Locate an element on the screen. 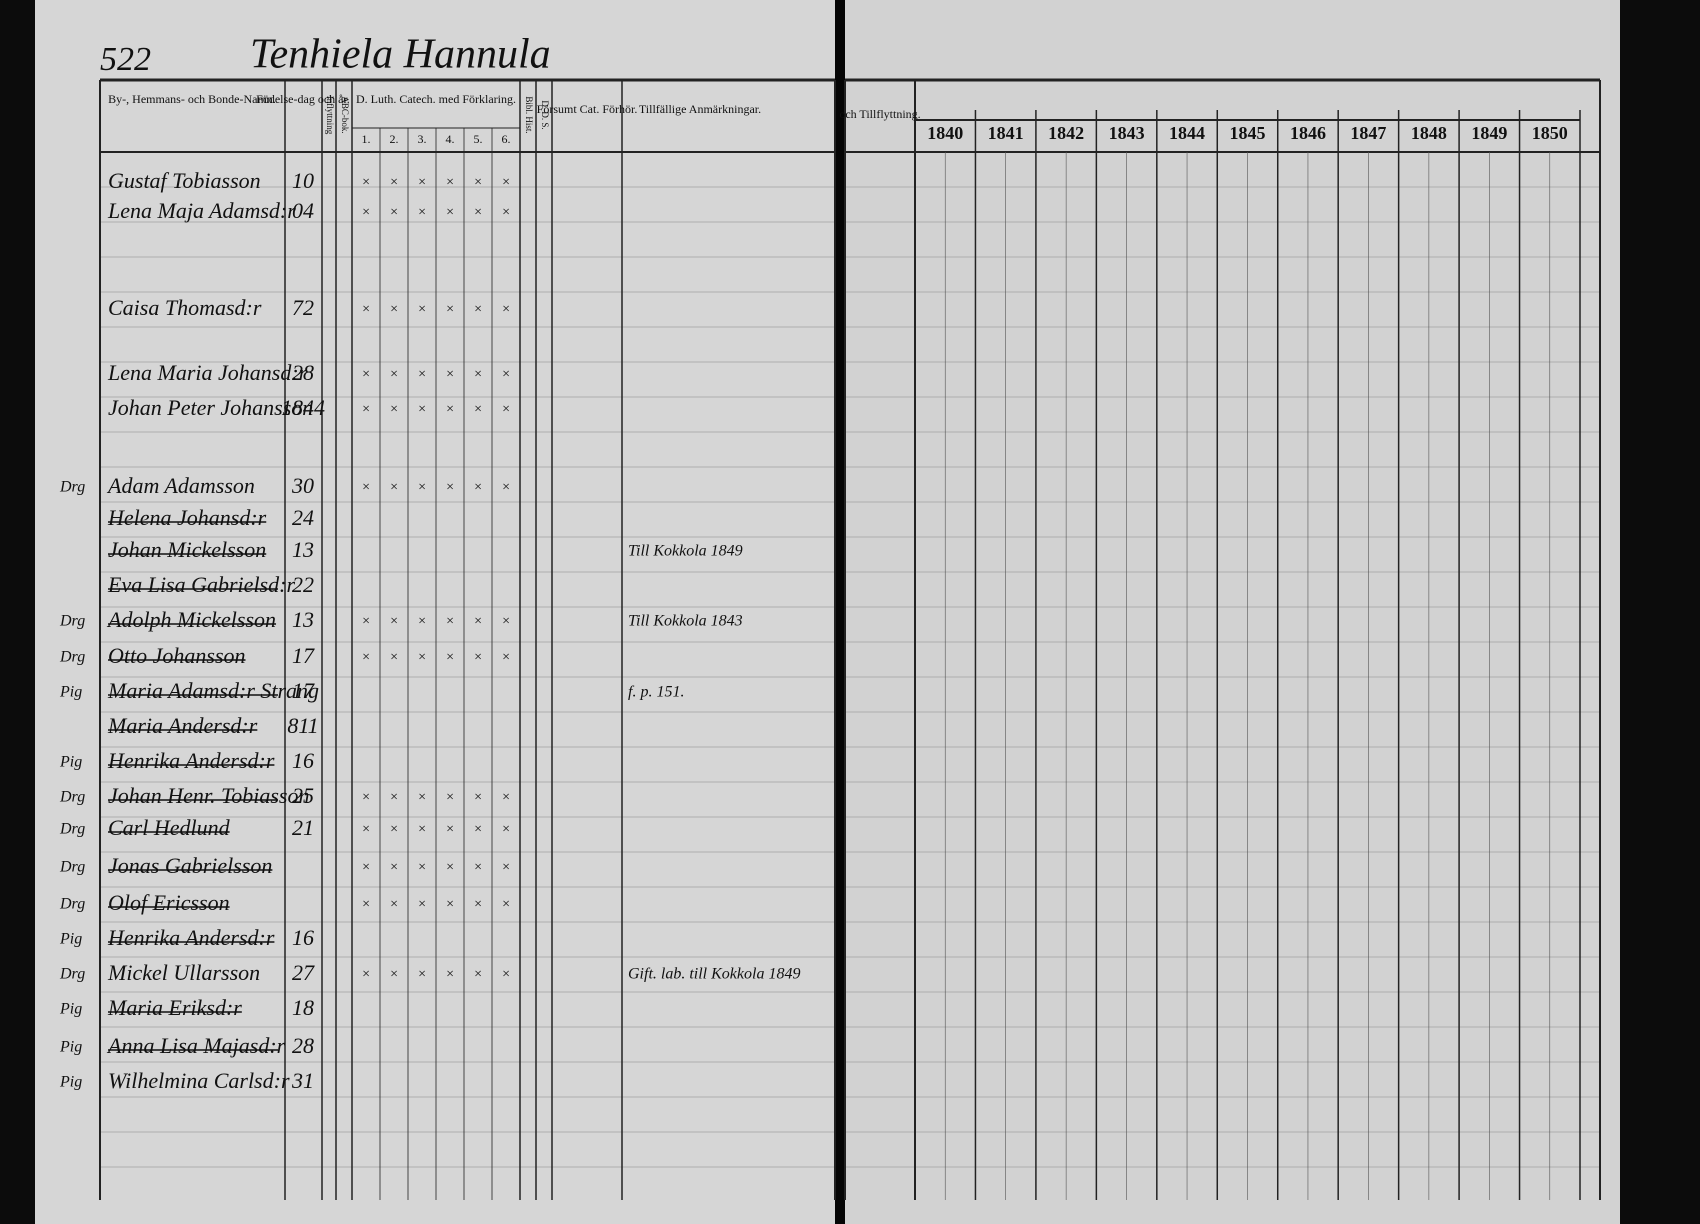 This screenshot has height=1224, width=1700. page-title: Tenhiela Hannula is located at coordinates (400, 55).